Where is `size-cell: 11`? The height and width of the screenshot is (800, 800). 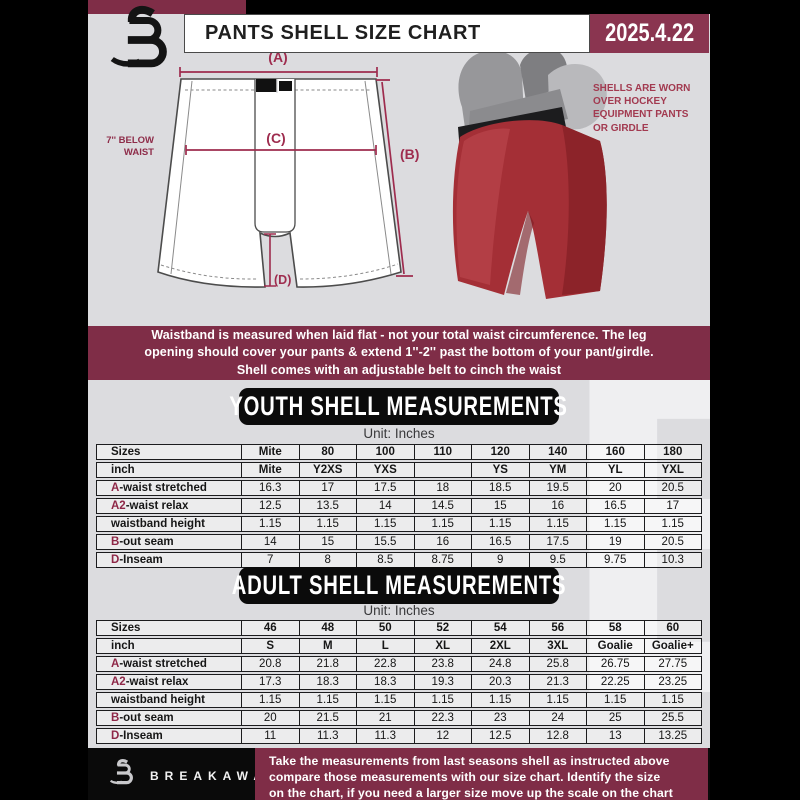
size-cell: 11 is located at coordinates (271, 736).